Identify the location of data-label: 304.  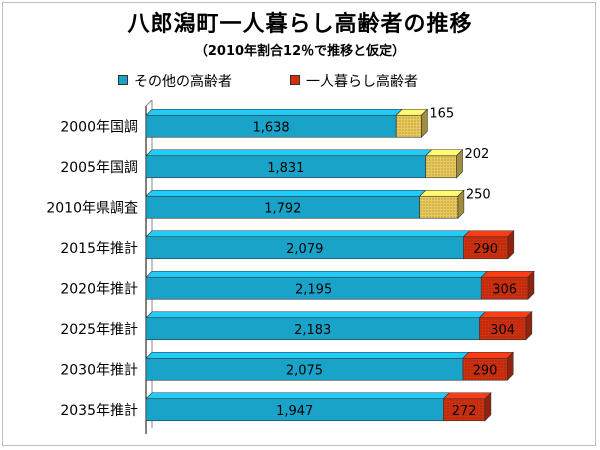
(502, 330).